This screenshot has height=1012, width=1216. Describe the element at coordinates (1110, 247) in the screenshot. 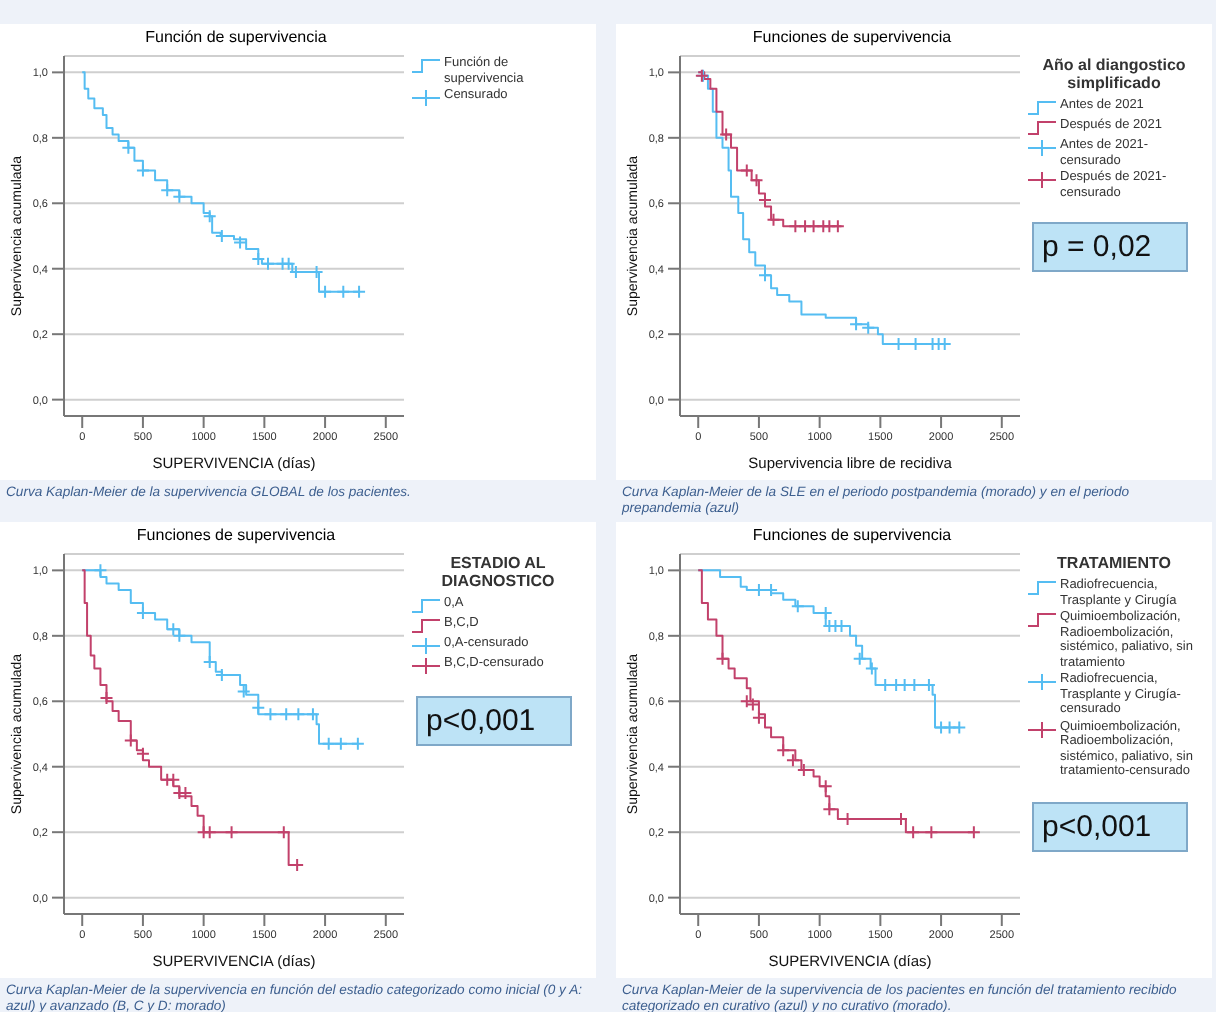

I see `text: p = 0,02` at that location.